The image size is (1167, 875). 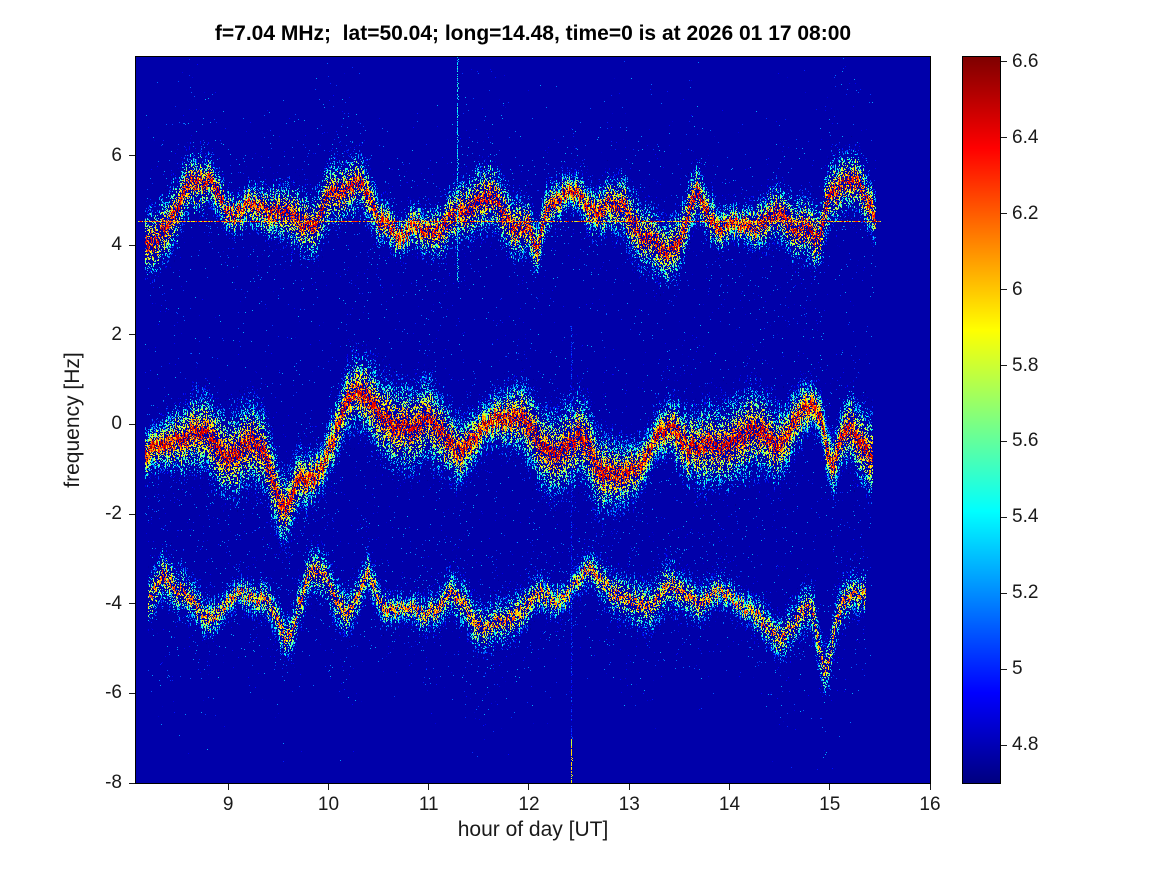 I want to click on x-tick-label: 9, so click(x=228, y=804).